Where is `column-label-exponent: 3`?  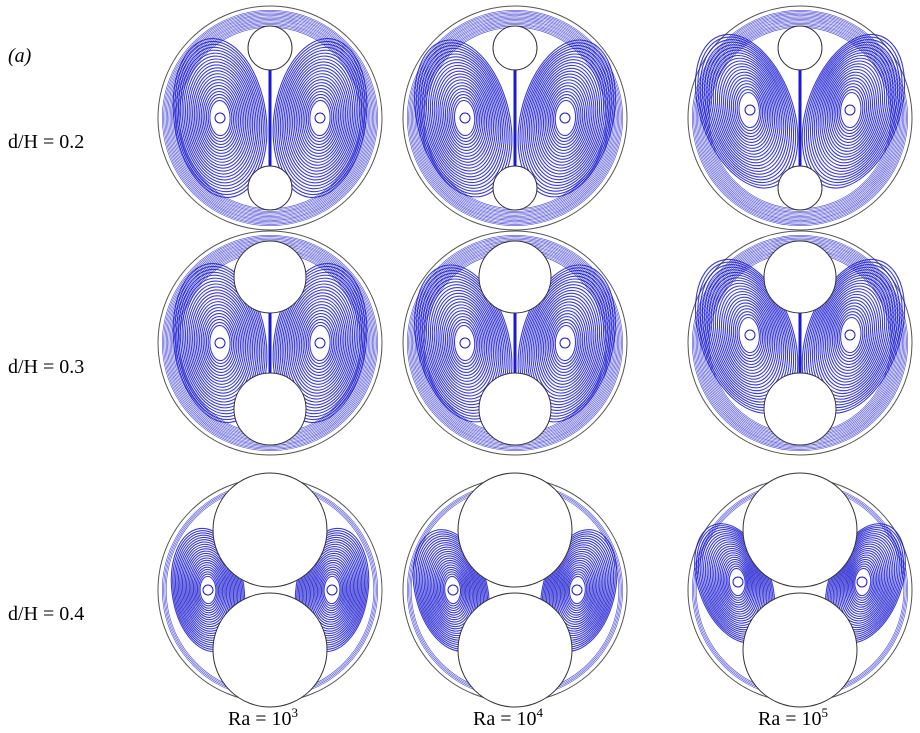
column-label-exponent: 3 is located at coordinates (295, 712).